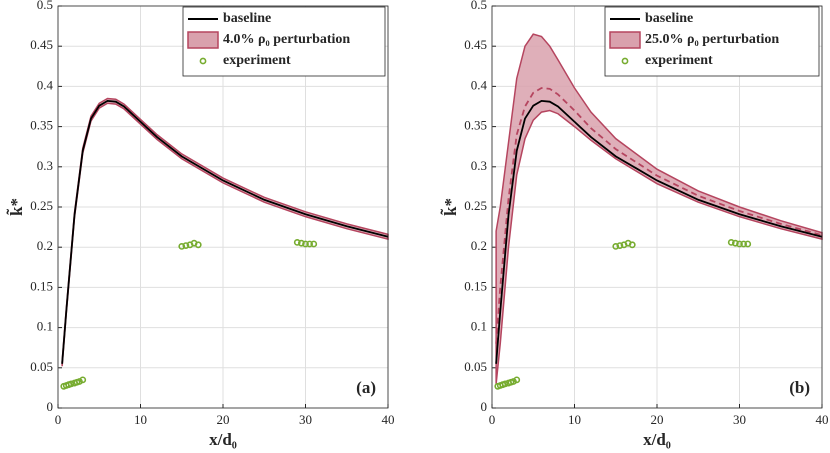 The height and width of the screenshot is (453, 830). I want to click on panel-label: (a), so click(366, 387).